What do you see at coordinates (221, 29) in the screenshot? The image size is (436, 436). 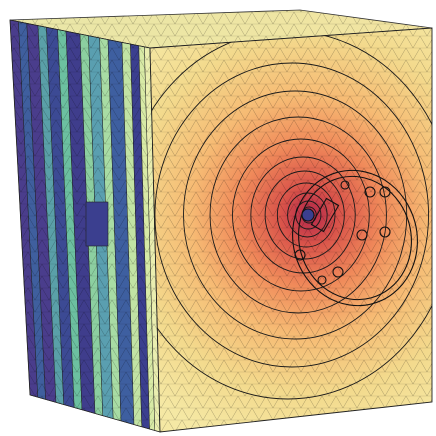 I see `top-mesh` at bounding box center [221, 29].